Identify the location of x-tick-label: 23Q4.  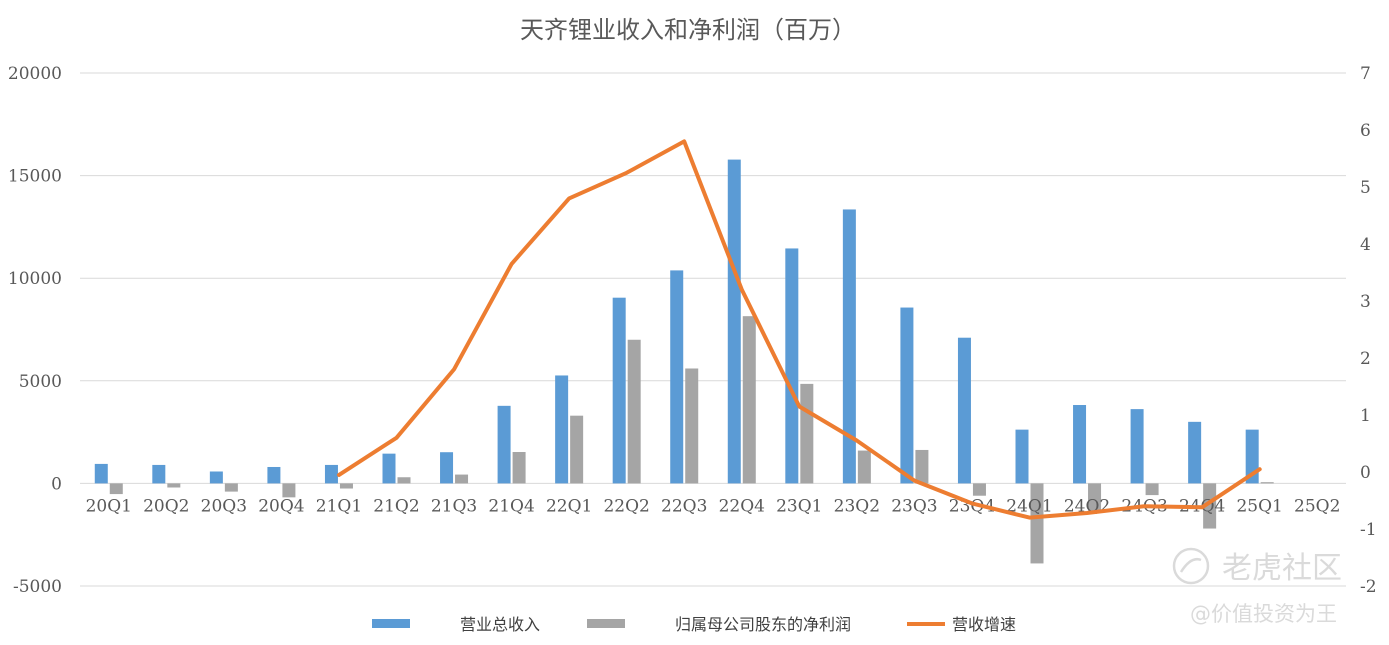
(972, 506).